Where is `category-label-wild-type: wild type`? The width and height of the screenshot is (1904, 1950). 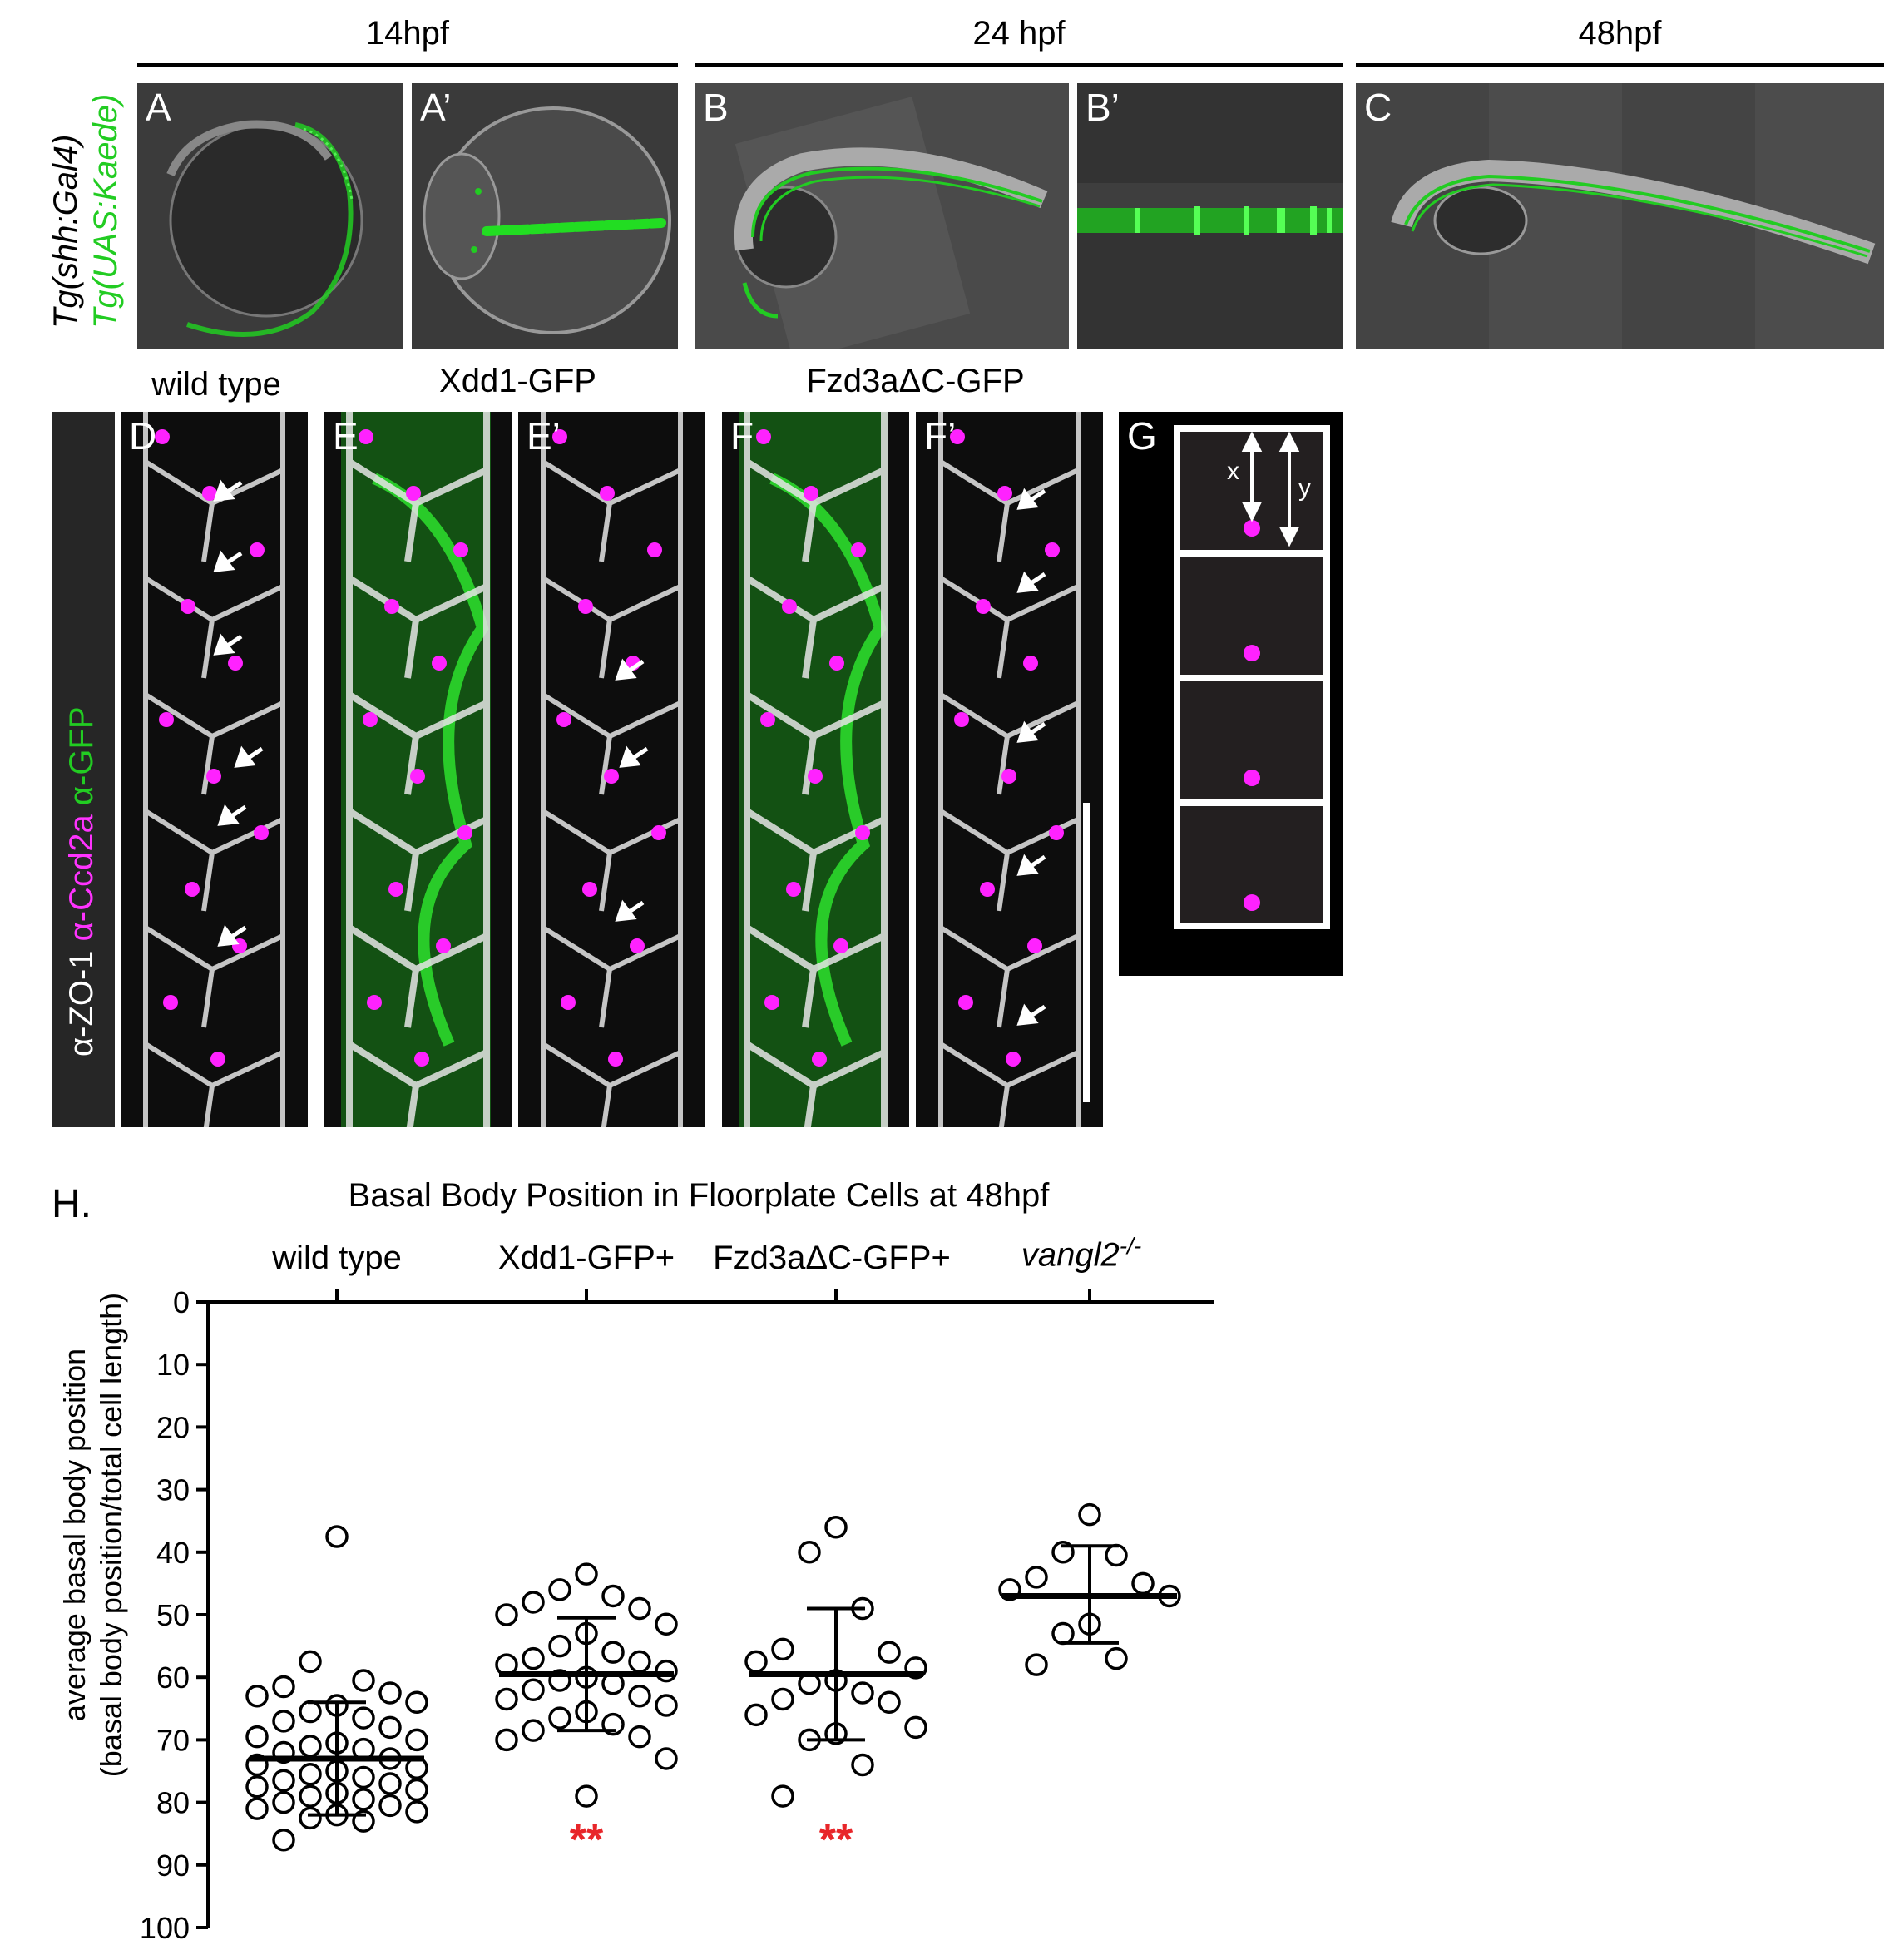 category-label-wild-type: wild type is located at coordinates (337, 1258).